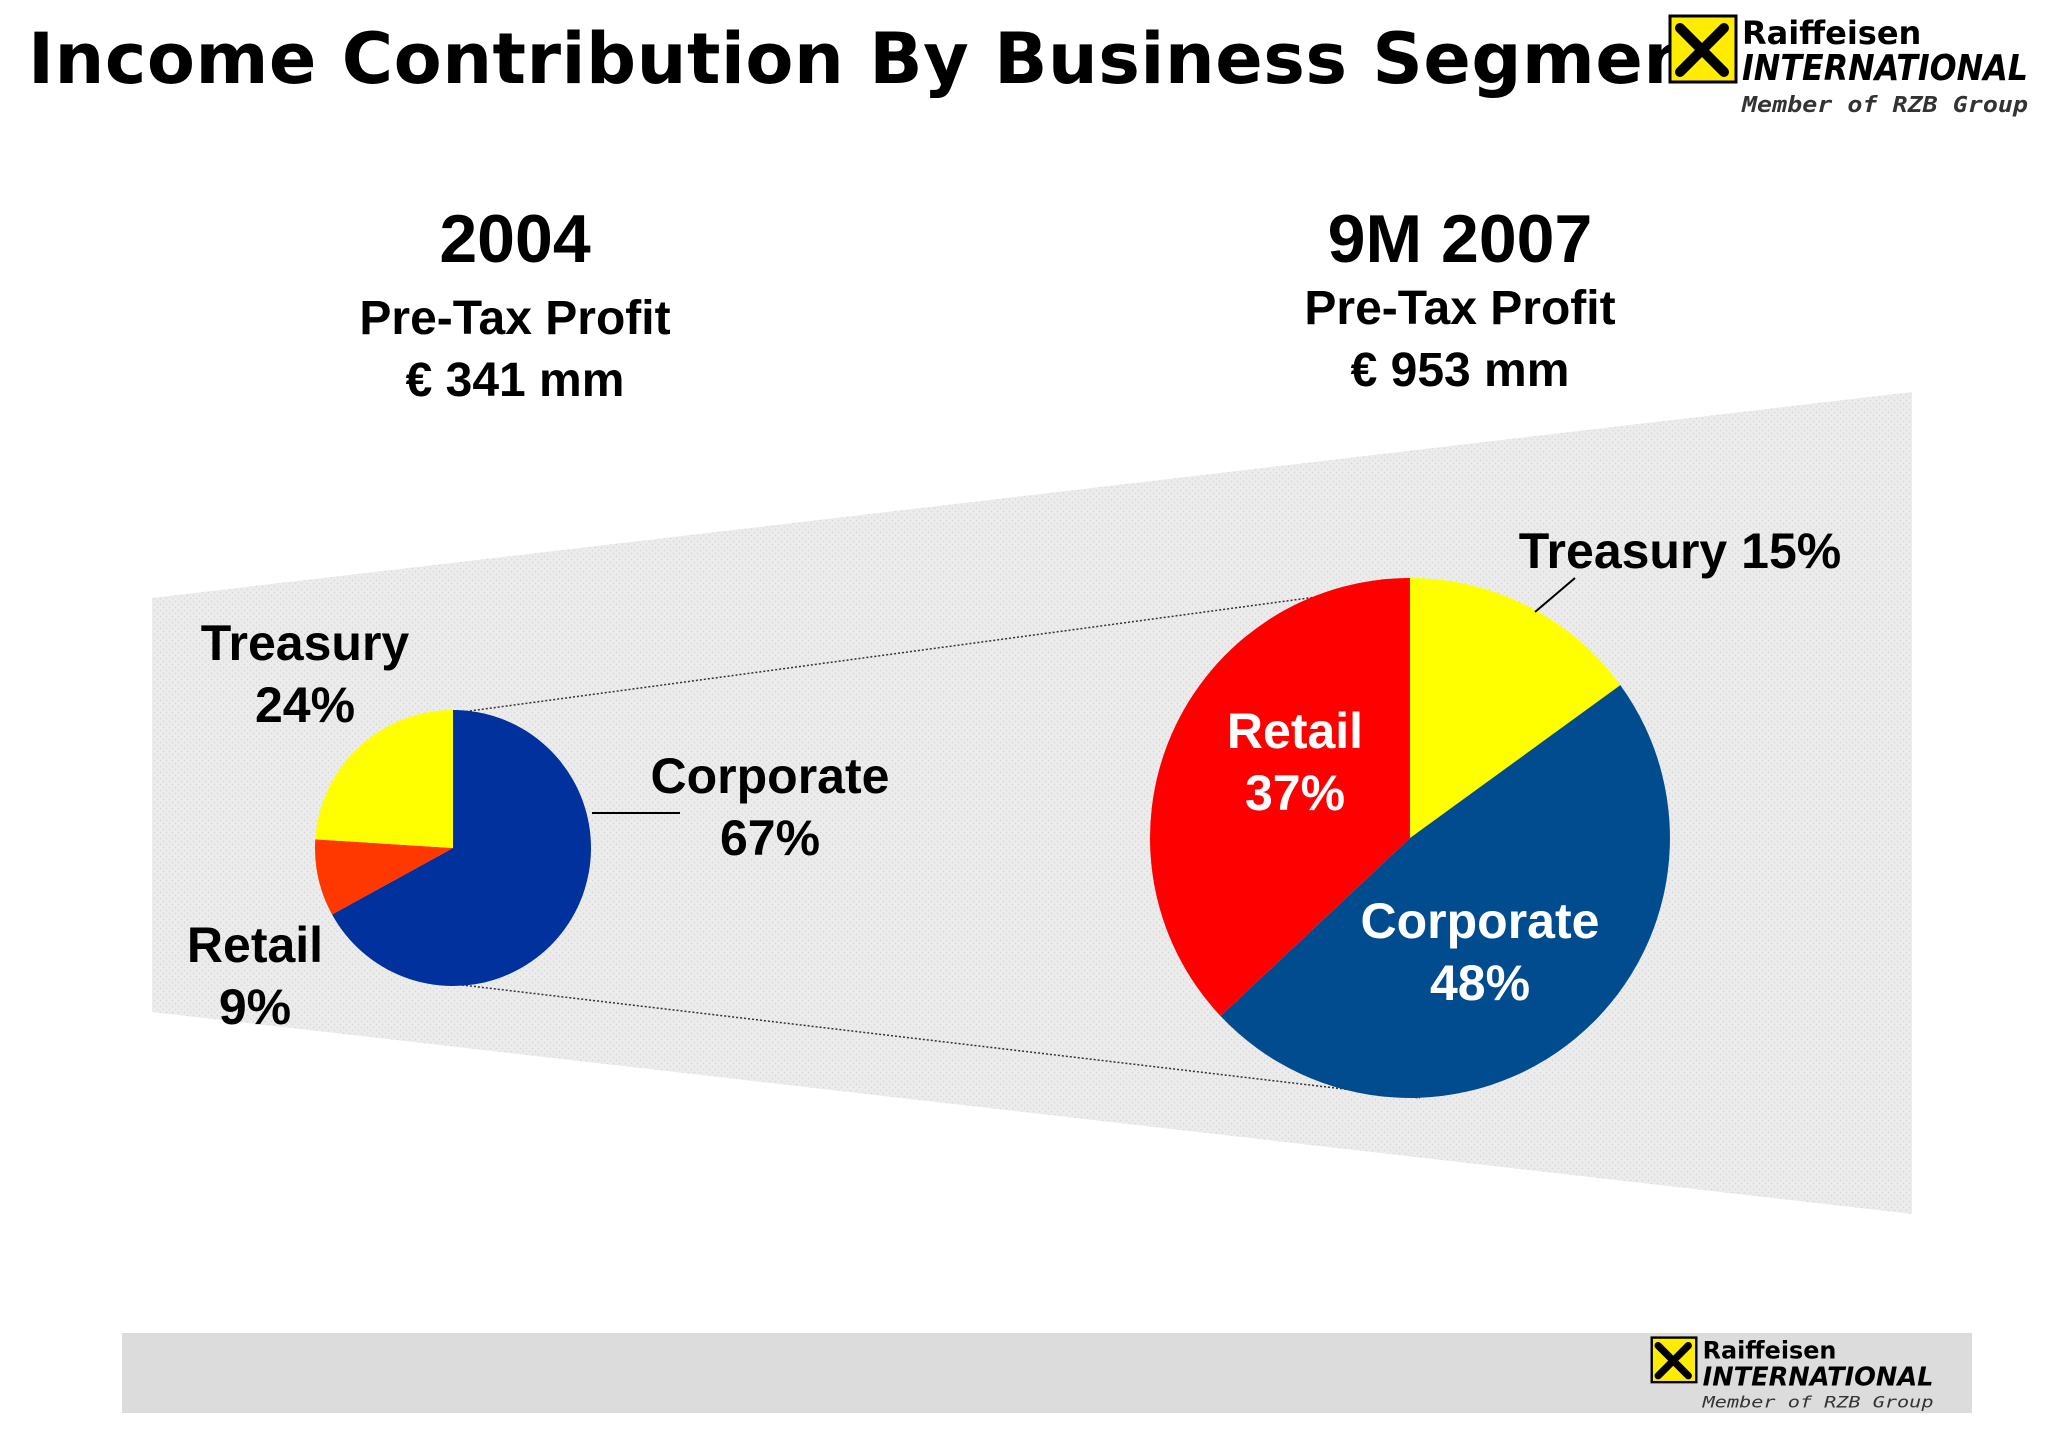 This screenshot has width=2048, height=1447. I want to click on footer-logo-line3: Member of RZB Group, so click(1817, 1402).